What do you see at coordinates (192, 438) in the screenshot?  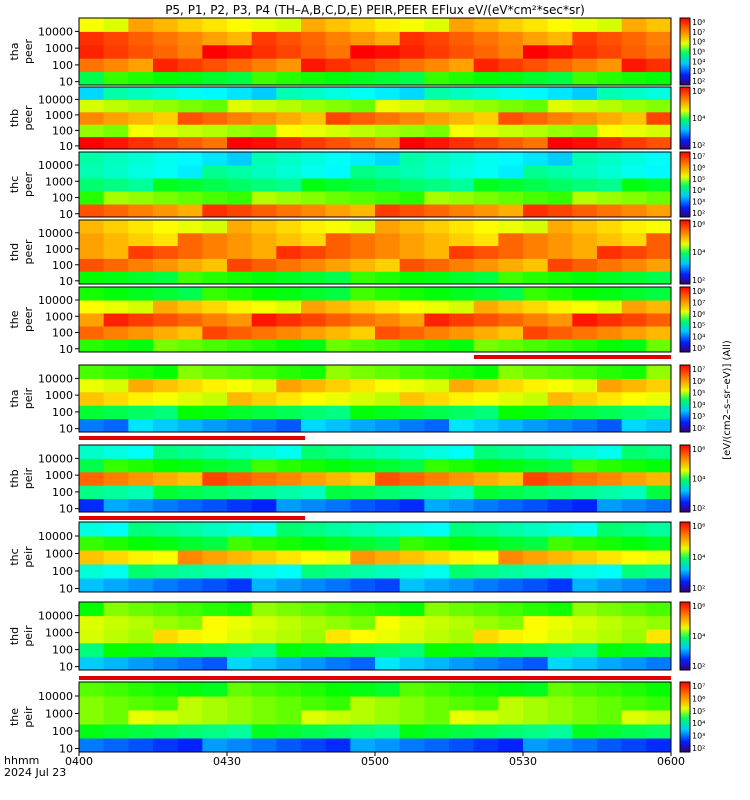 I see `flag-bar` at bounding box center [192, 438].